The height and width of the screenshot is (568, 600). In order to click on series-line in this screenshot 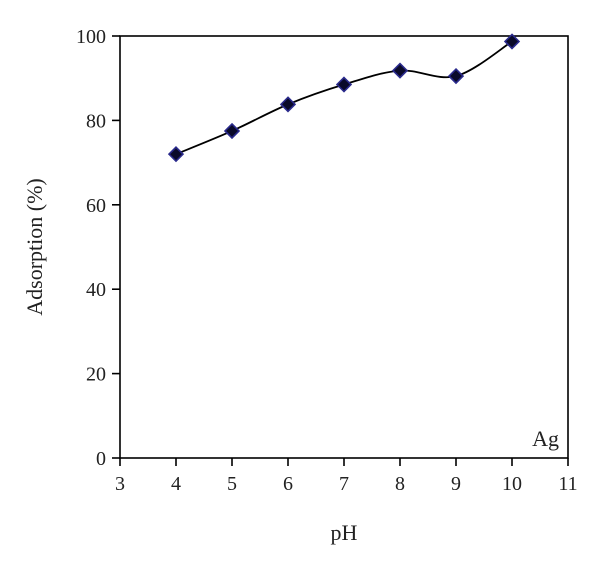, I will do `click(344, 97)`.